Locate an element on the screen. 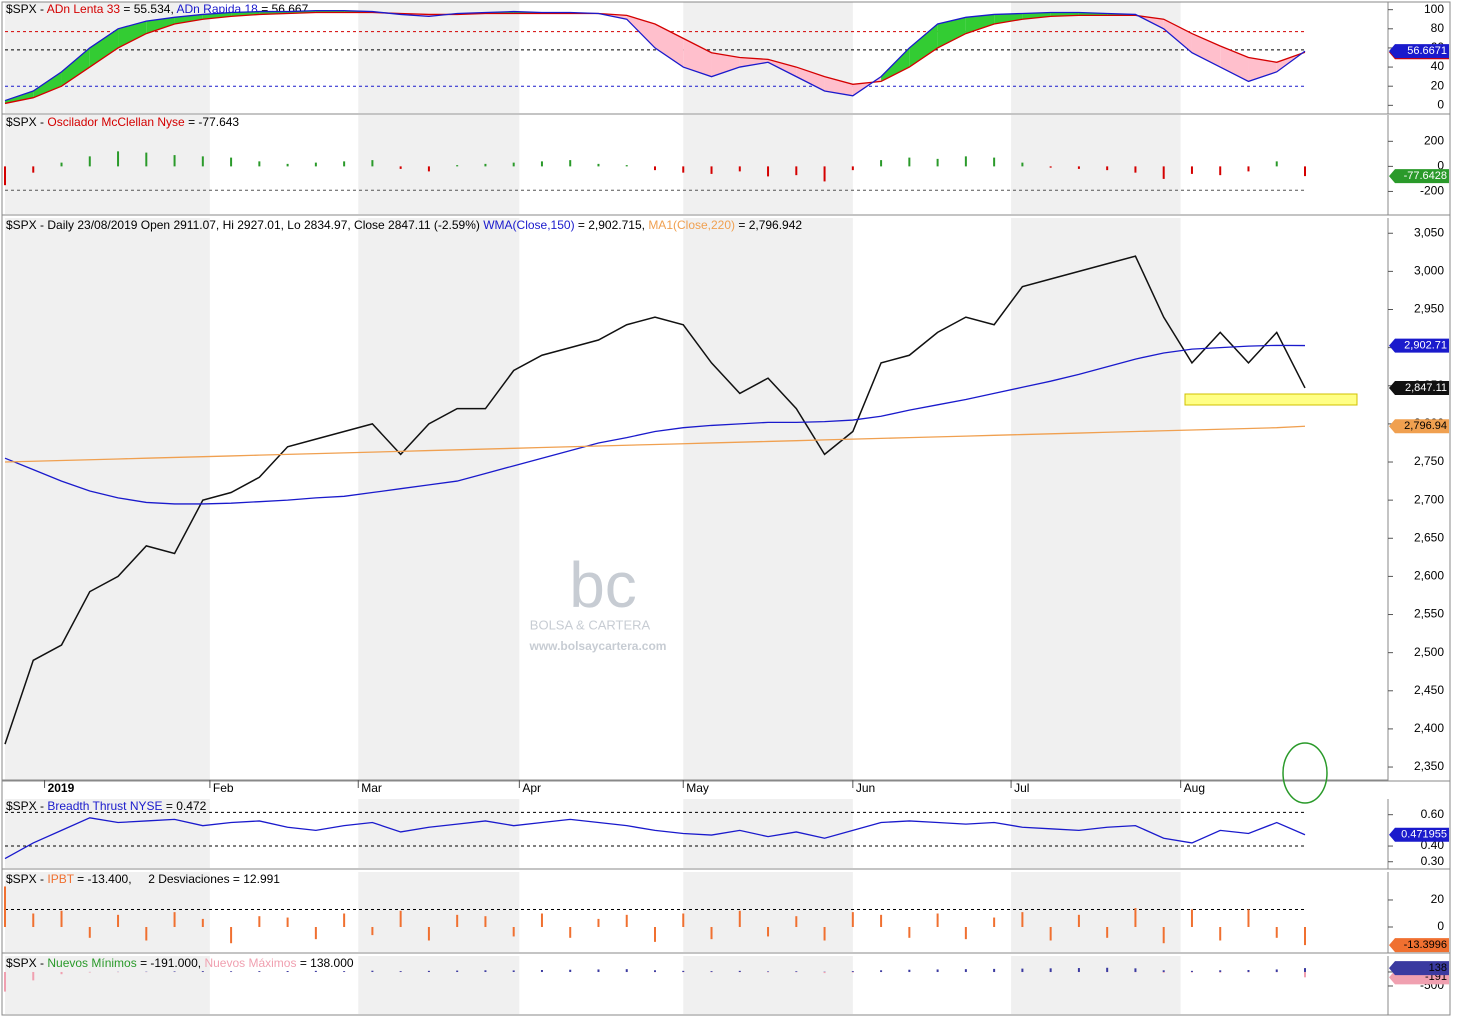 The width and height of the screenshot is (1460, 1026). y-tick-label: 3,000 is located at coordinates (1429, 271).